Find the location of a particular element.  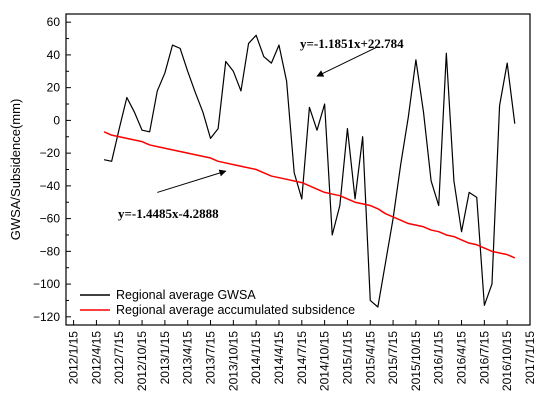

regression-equation-subsidence: y=-1.4485x-4.2888 is located at coordinates (168, 213).